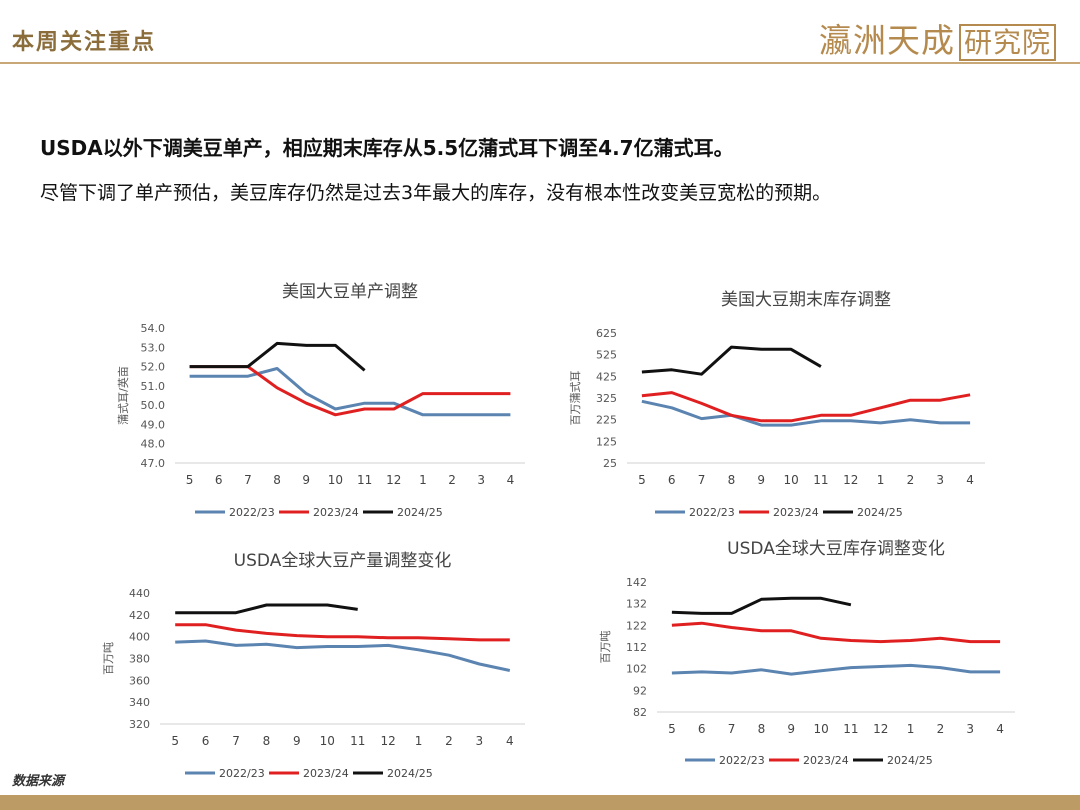 Image resolution: width=1080 pixels, height=810 pixels. I want to click on y-tick-label: 425, so click(606, 376).